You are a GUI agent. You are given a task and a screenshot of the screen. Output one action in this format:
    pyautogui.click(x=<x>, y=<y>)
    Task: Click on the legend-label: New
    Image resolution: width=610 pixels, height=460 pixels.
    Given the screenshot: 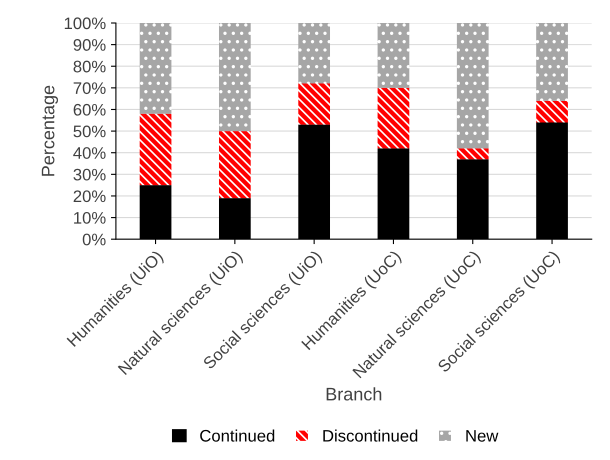 What is the action you would take?
    pyautogui.click(x=482, y=436)
    